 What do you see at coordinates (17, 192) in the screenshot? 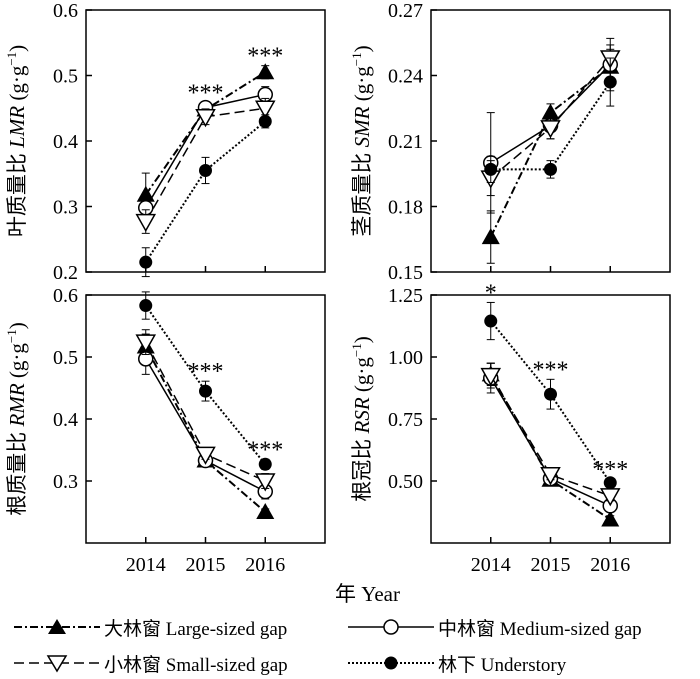
I see `y-axis-label-cn: 叶质量比` at bounding box center [17, 192].